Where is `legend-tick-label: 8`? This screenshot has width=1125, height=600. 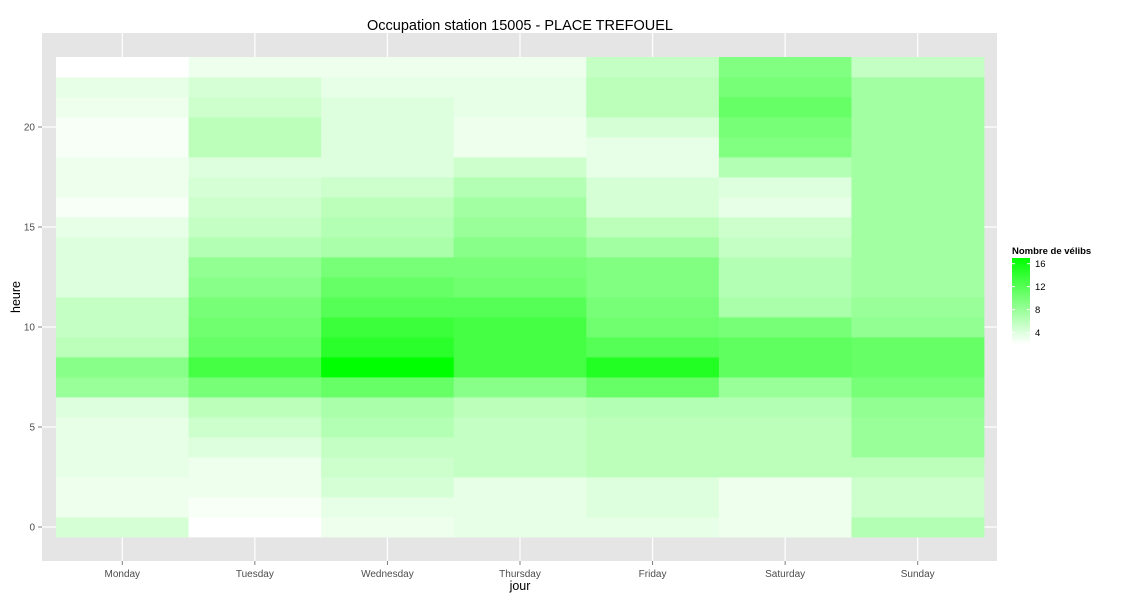 legend-tick-label: 8 is located at coordinates (1037, 310).